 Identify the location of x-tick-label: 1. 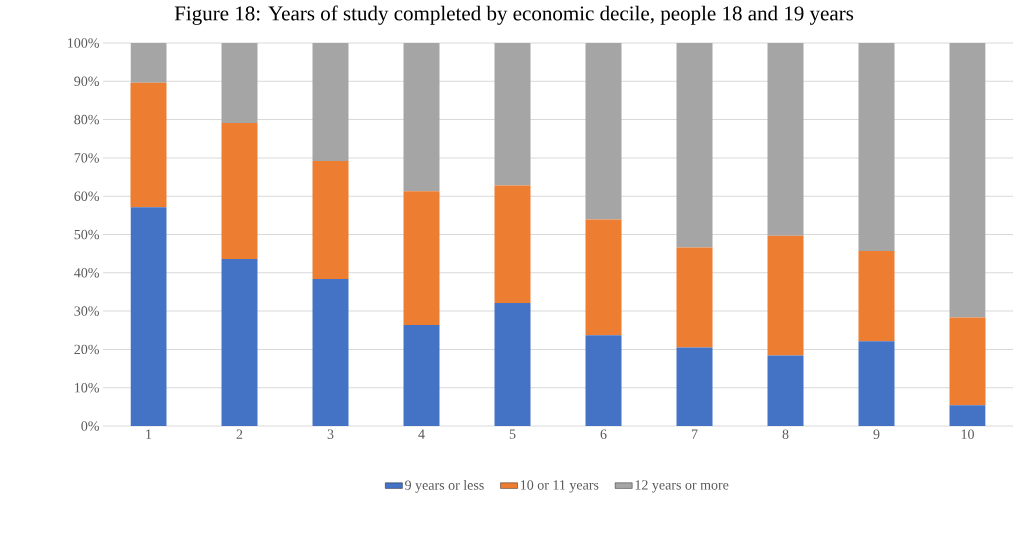
(149, 434).